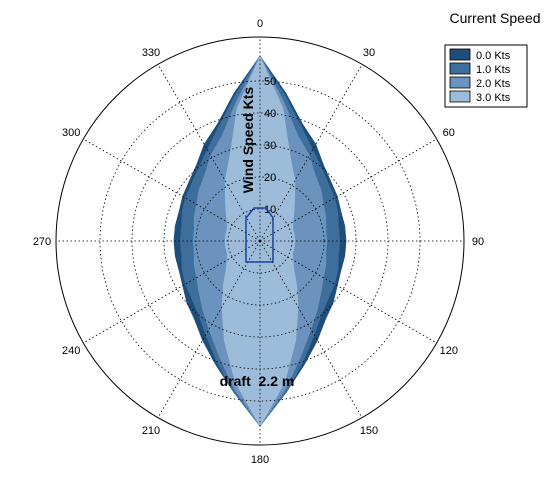  I want to click on vessel-outline, so click(259, 235).